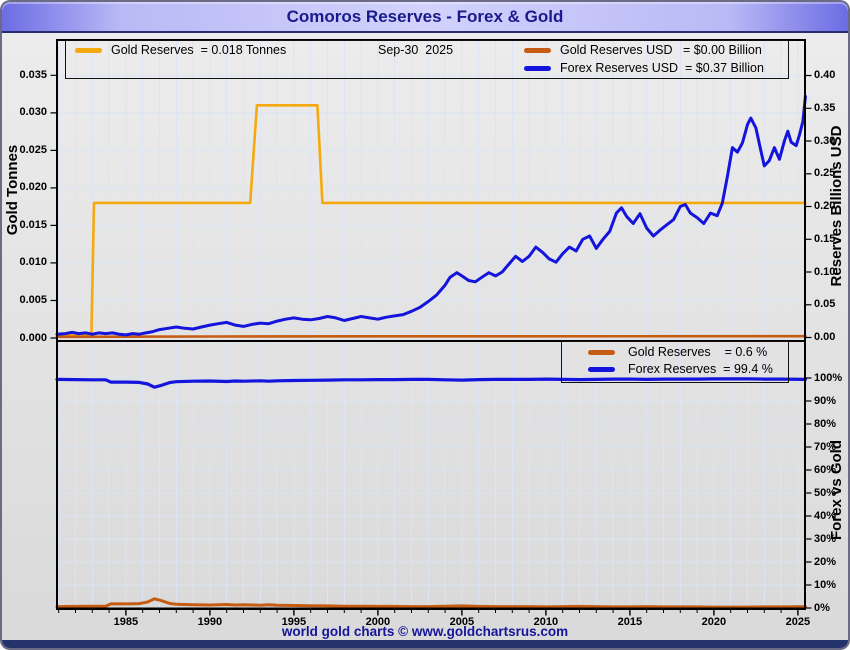 This screenshot has width=850, height=650. What do you see at coordinates (378, 622) in the screenshot?
I see `year-tick: 2000` at bounding box center [378, 622].